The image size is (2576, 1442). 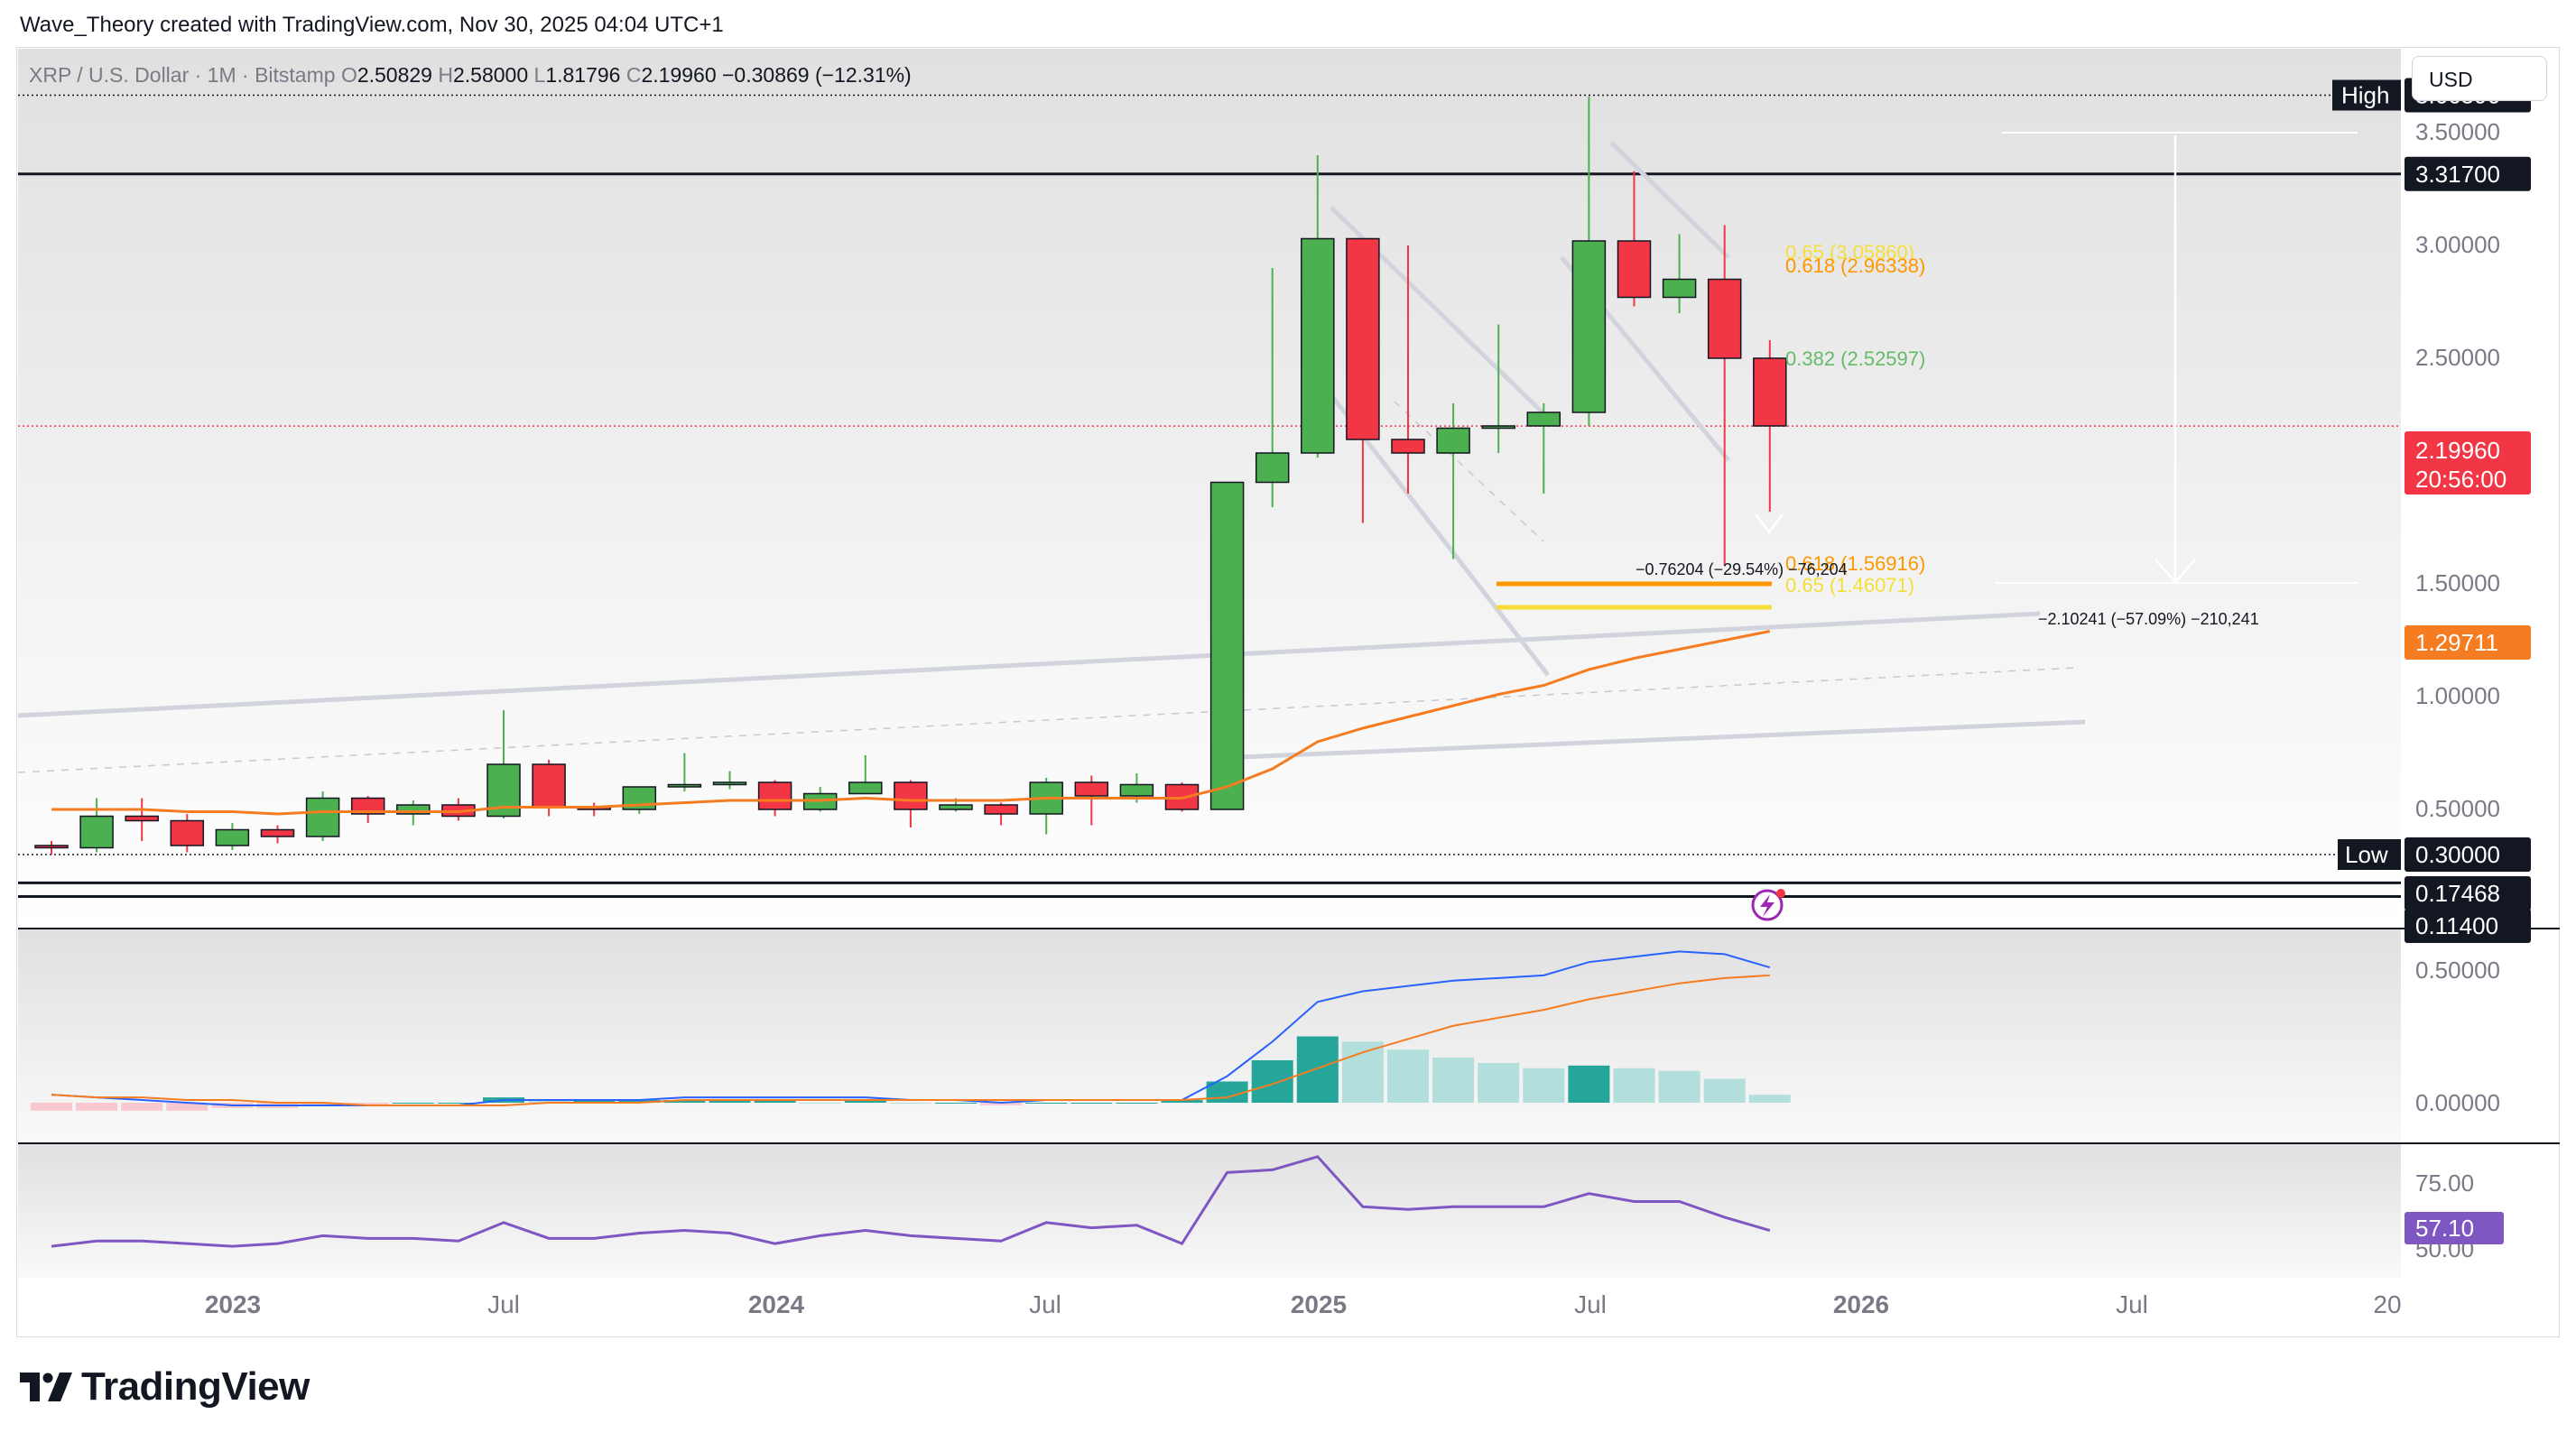 I want to click on low-label-bg, so click(x=2369, y=854).